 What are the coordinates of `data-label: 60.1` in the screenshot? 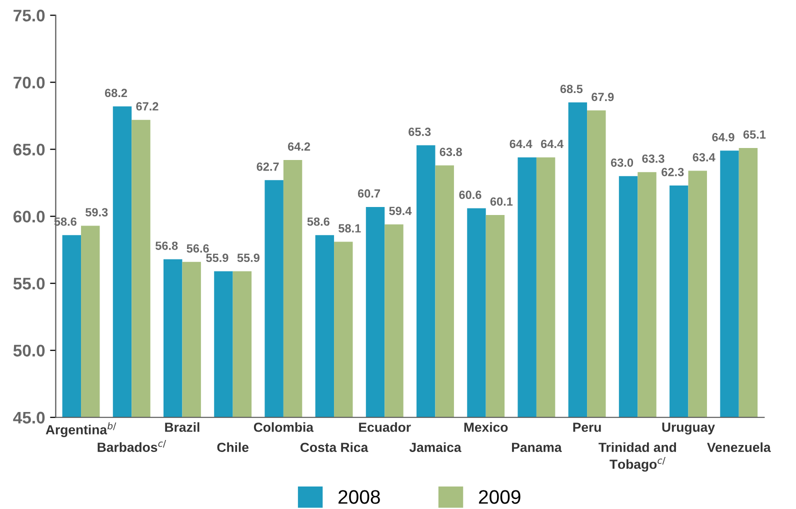 It's located at (501, 201).